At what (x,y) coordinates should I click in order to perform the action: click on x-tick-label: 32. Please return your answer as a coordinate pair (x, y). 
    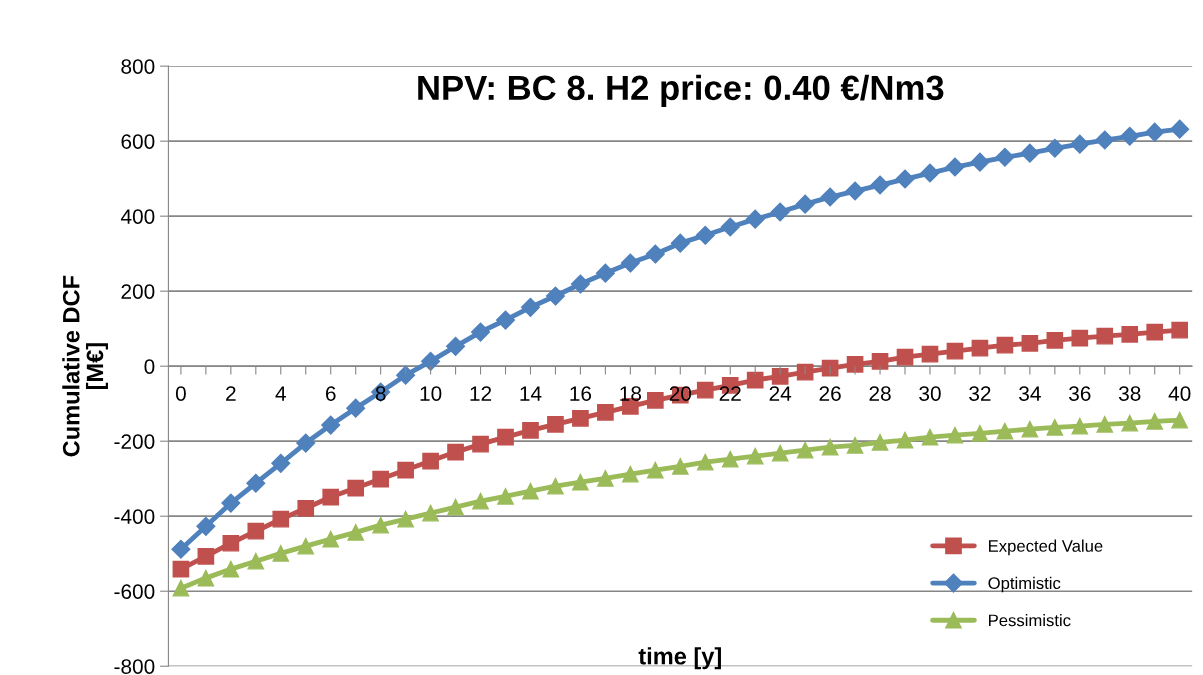
    Looking at the image, I should click on (980, 393).